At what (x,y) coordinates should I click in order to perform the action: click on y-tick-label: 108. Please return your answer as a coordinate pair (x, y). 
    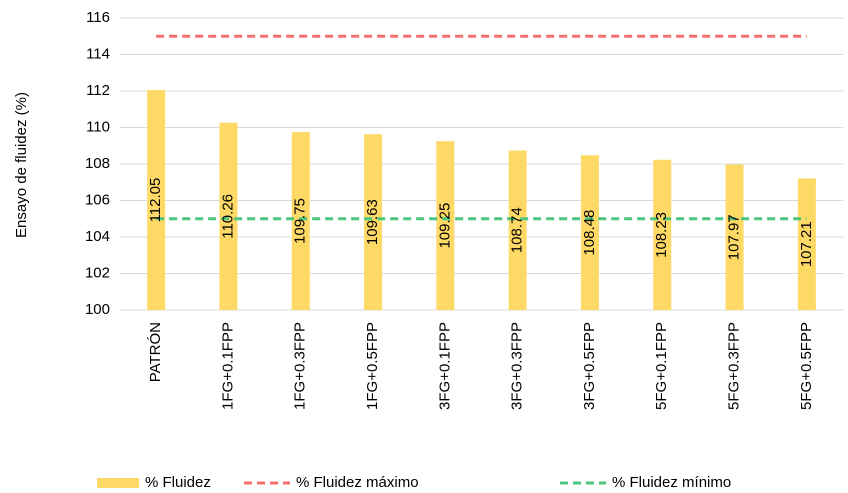
    Looking at the image, I should click on (97, 163).